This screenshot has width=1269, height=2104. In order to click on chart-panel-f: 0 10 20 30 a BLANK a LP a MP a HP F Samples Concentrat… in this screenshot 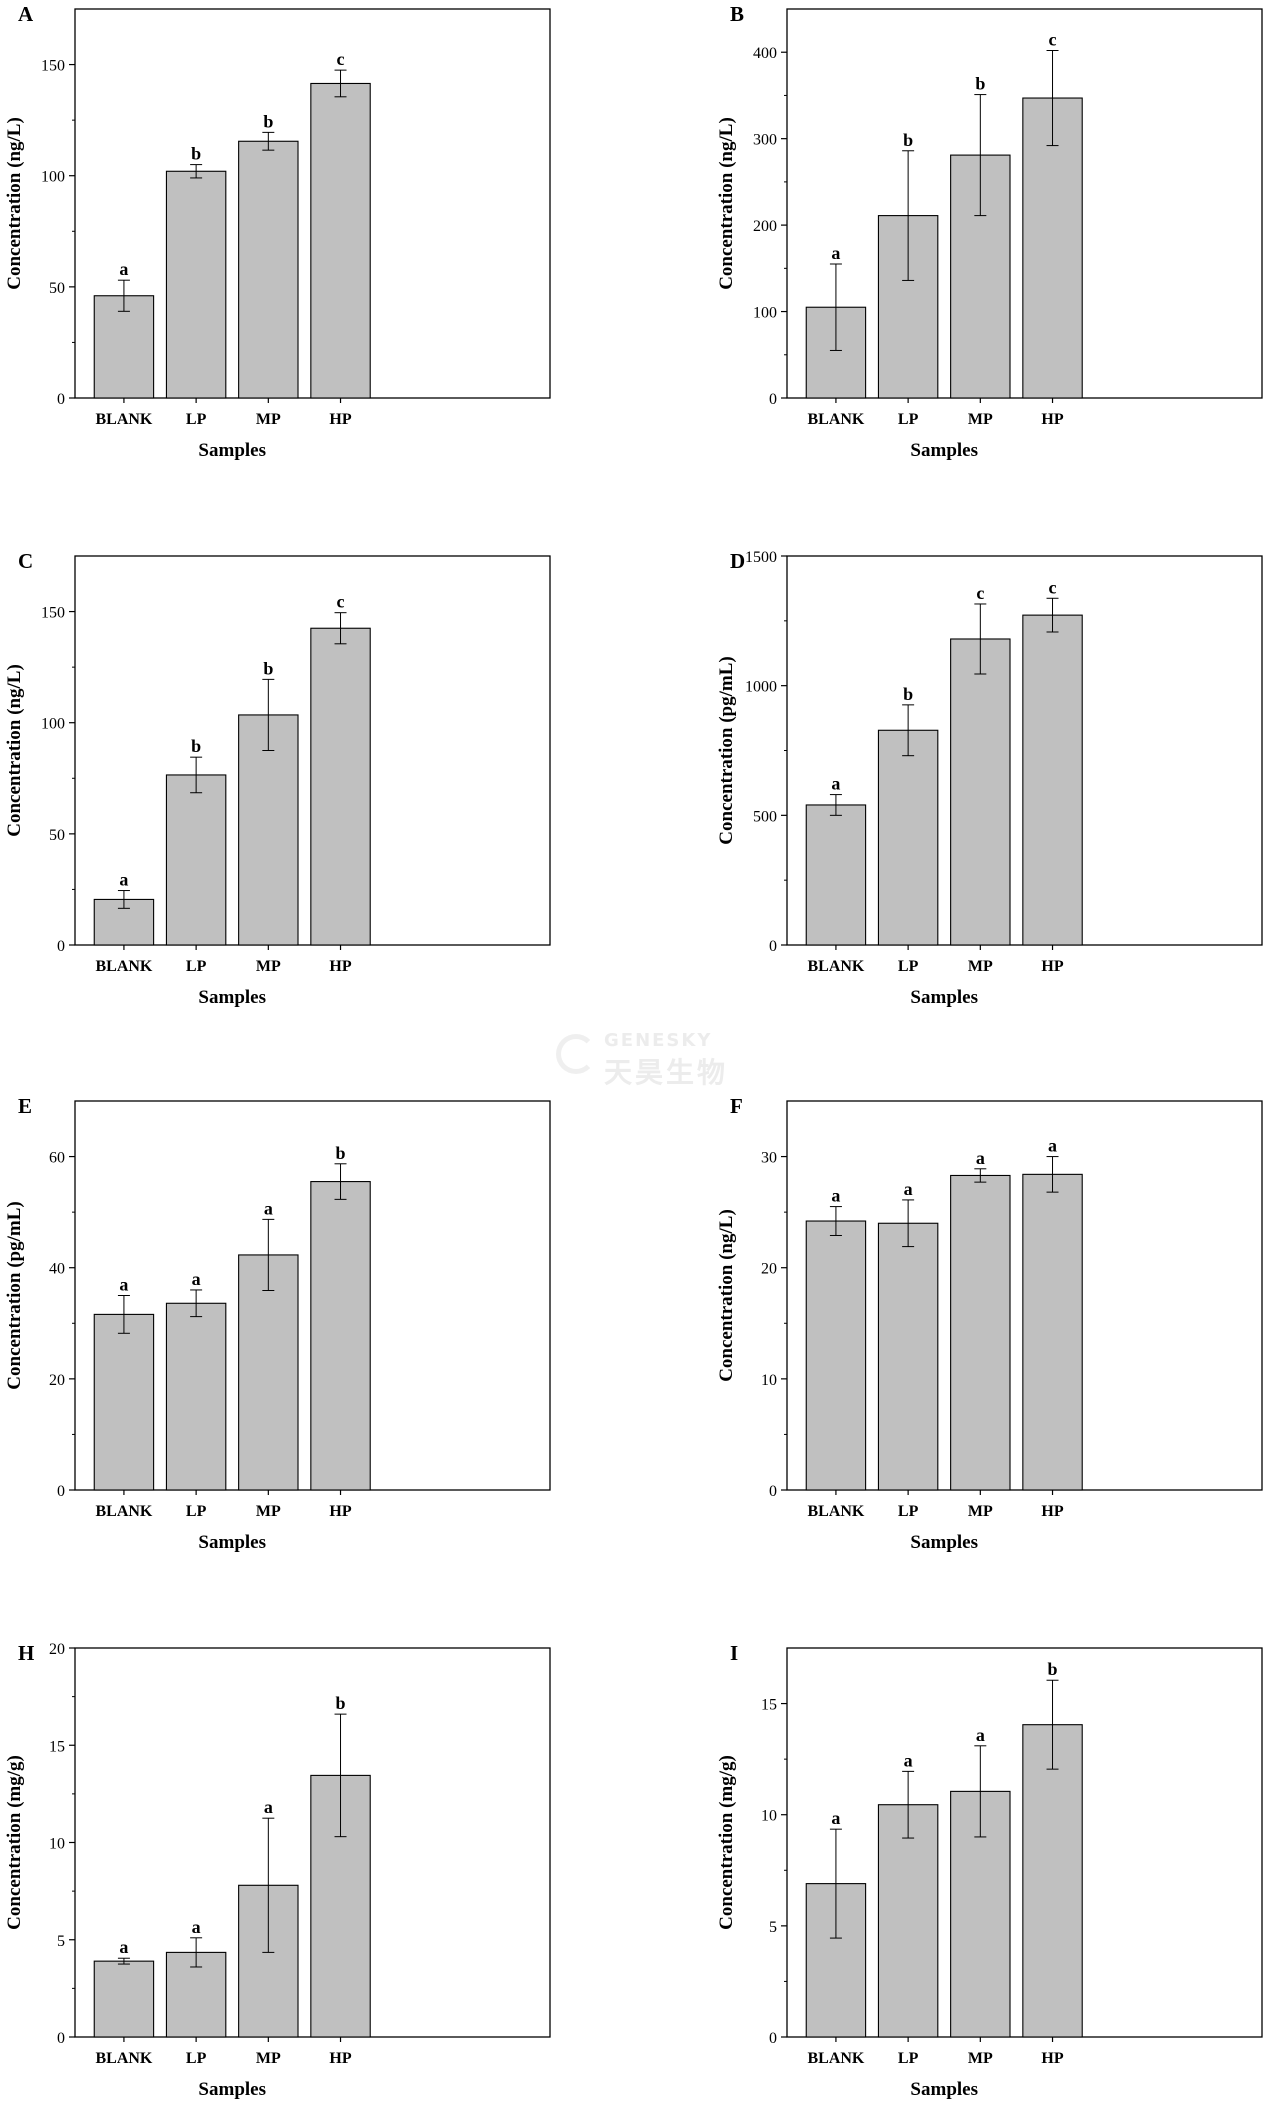, I will do `click(989, 1323)`.